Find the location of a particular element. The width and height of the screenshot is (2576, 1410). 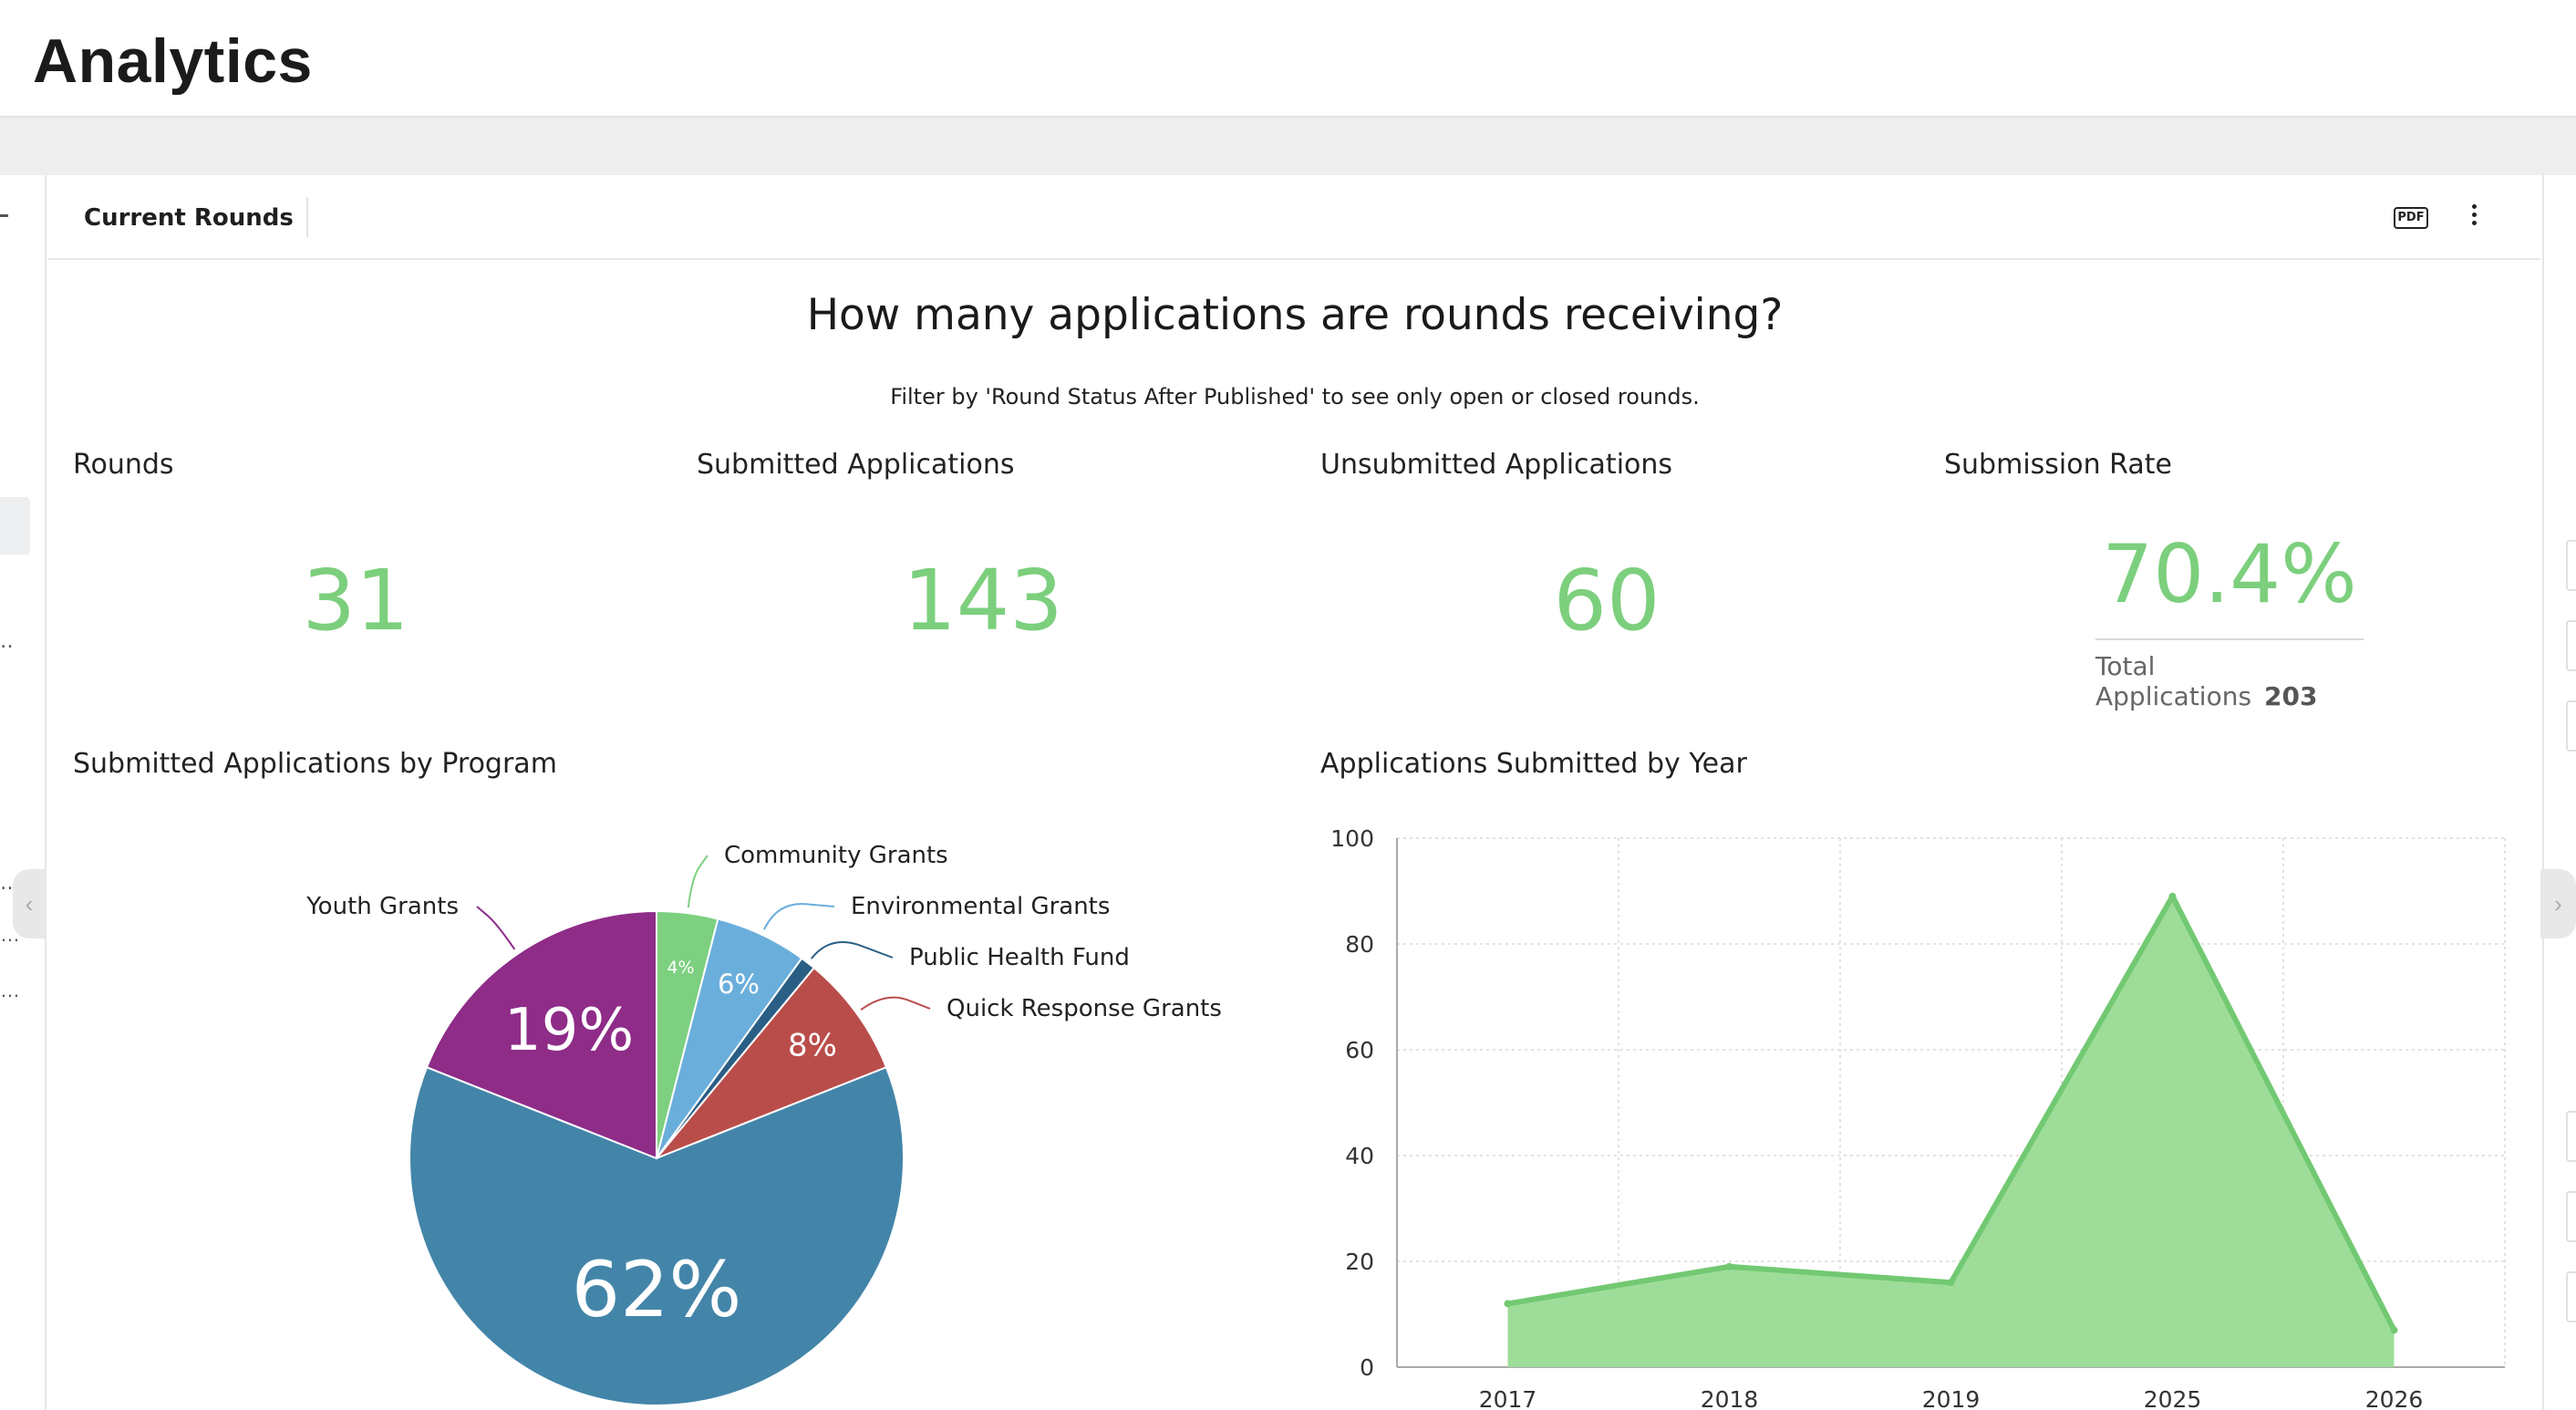

collapse-left-button: ‹ is located at coordinates (29, 903).